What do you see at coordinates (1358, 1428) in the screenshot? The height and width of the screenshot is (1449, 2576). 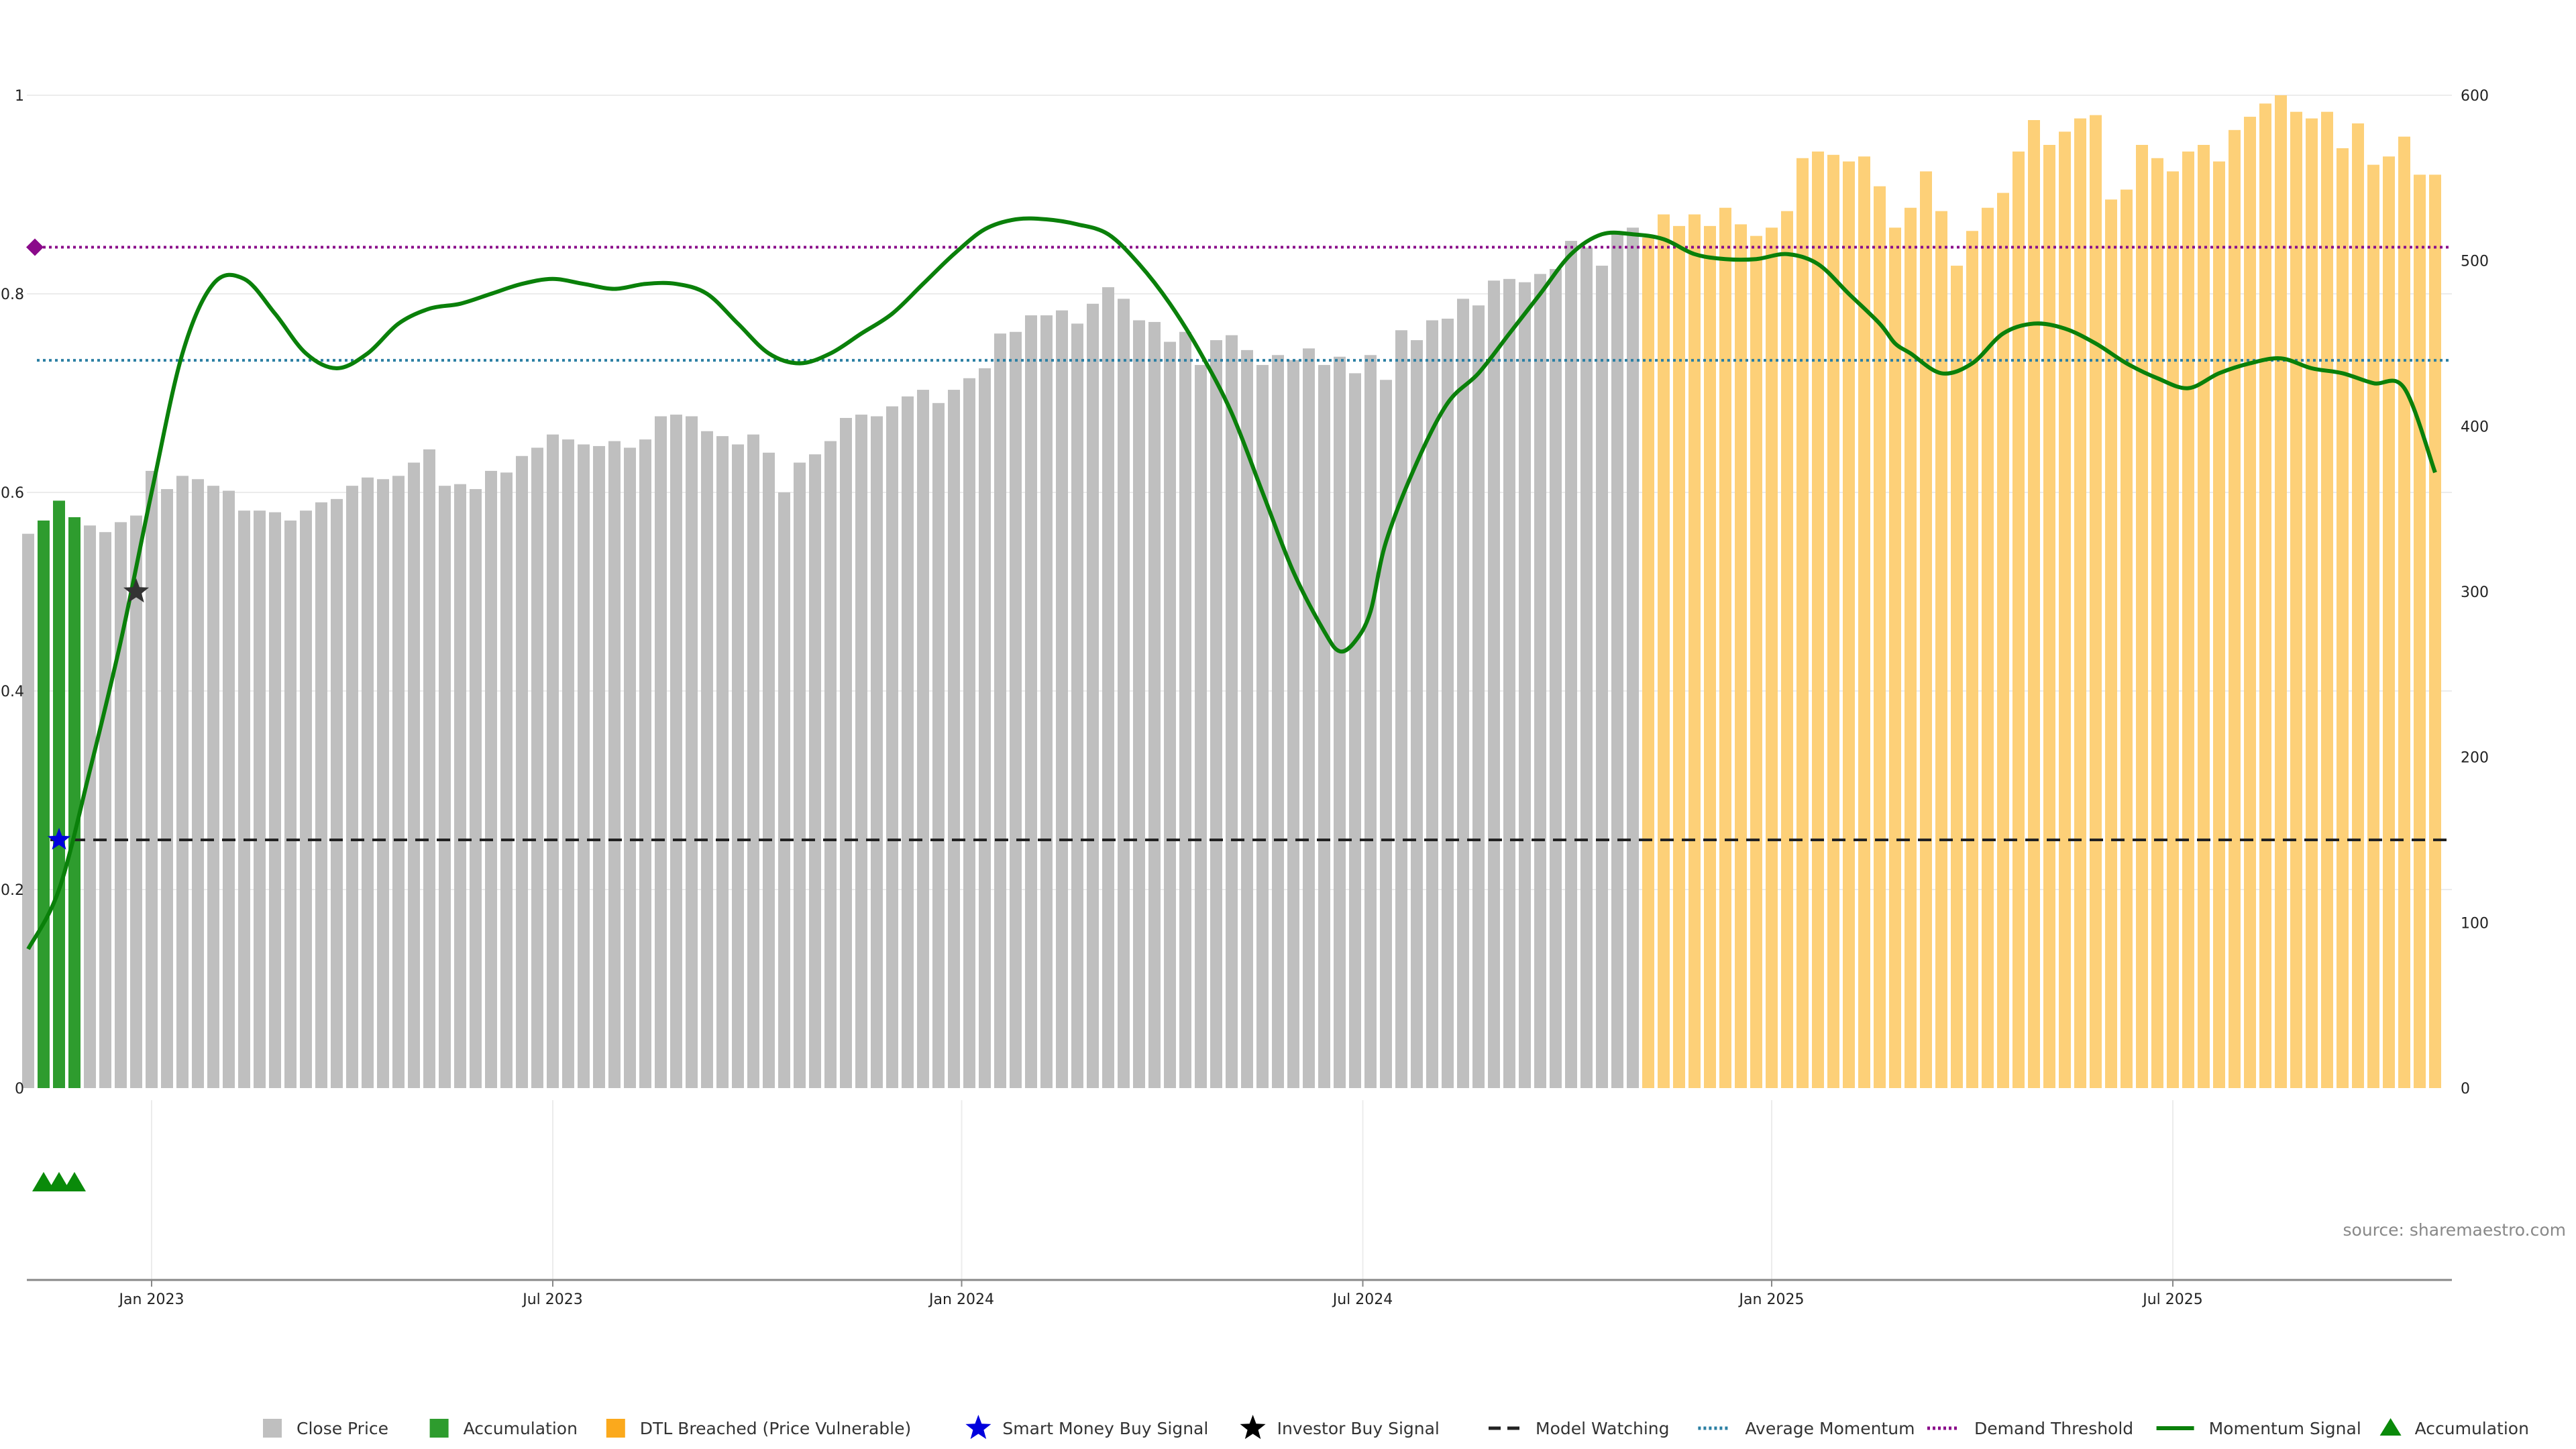 I see `legend-label: Investor Buy Signal` at bounding box center [1358, 1428].